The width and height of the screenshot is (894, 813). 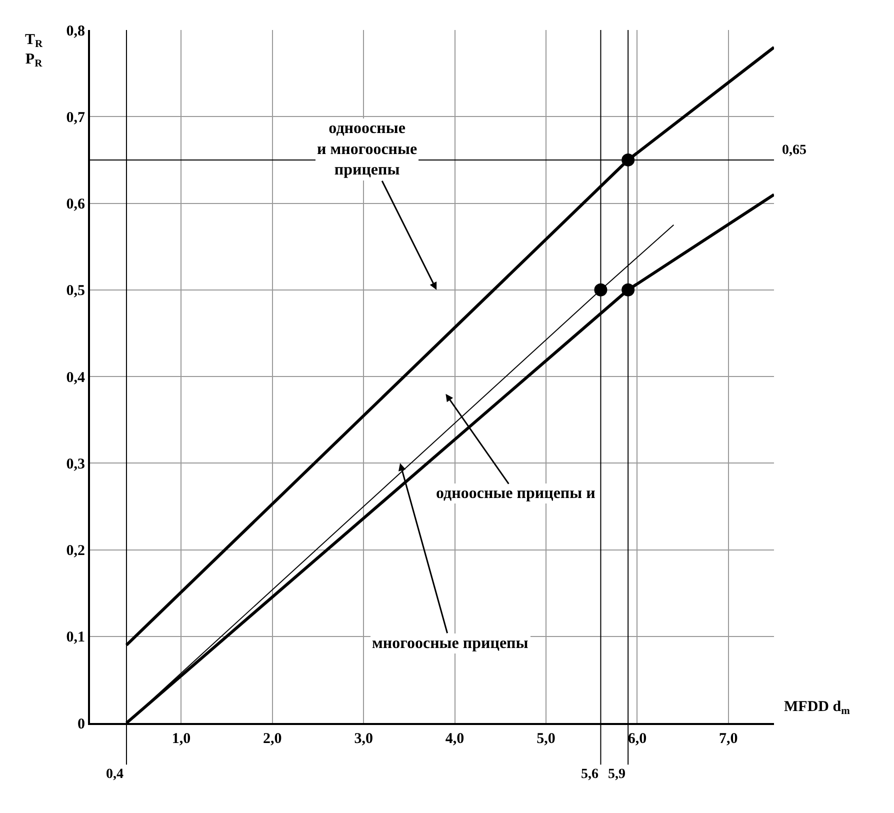 I want to click on x-tick-label: 5,0, so click(x=546, y=739).